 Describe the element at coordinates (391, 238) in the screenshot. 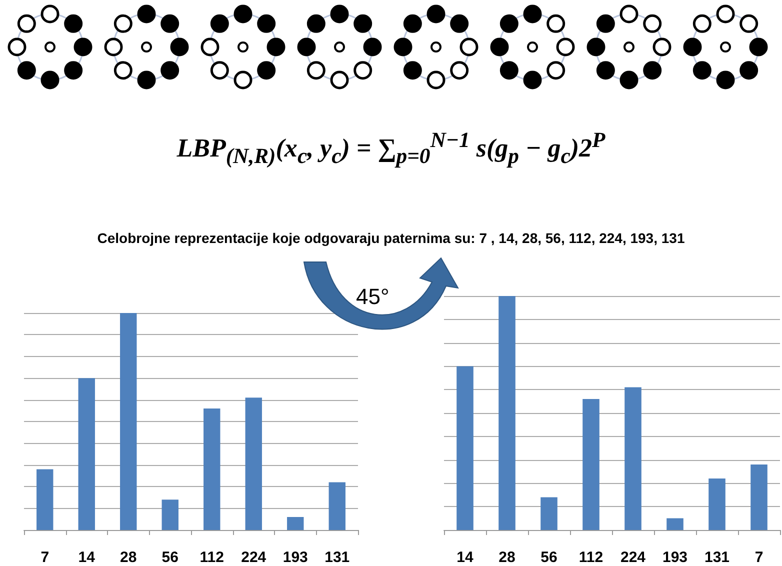

I see `text: Celobrojne reprezentacije koje odgovaraju paternima su: 7 , 14, 28, 56, 112, 224, 193, 131` at that location.